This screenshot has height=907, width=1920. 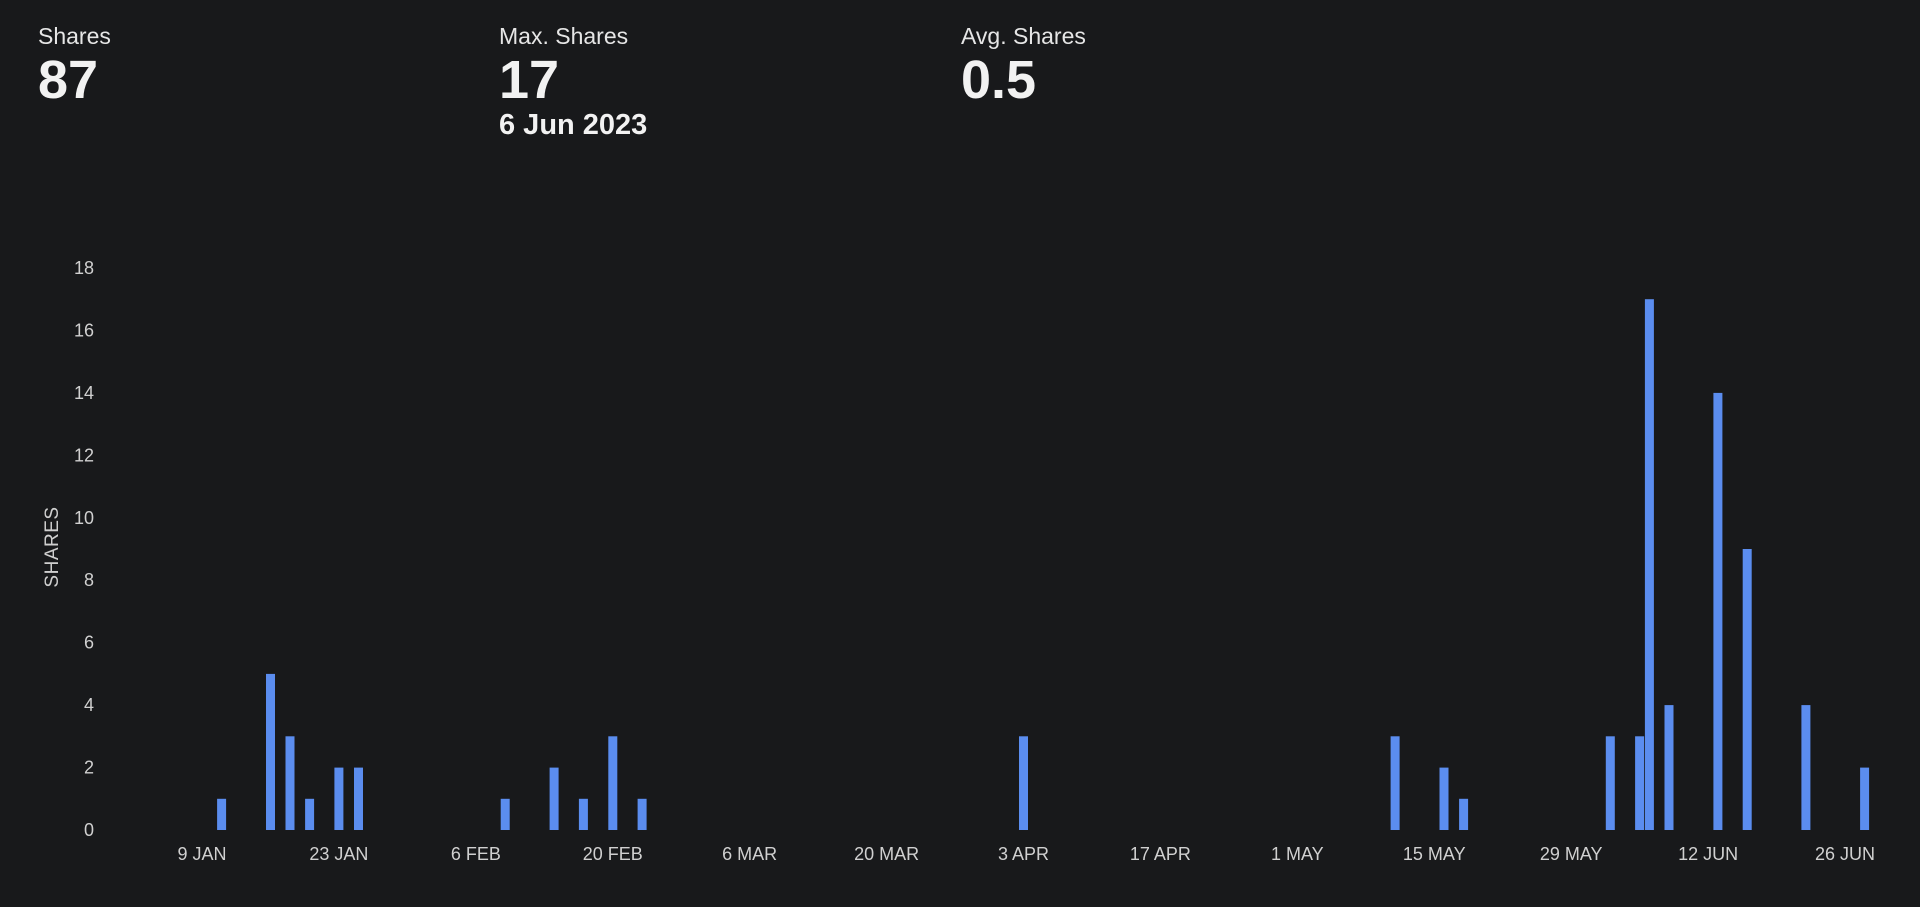 I want to click on stat-shares: Shares 87, so click(x=74, y=65).